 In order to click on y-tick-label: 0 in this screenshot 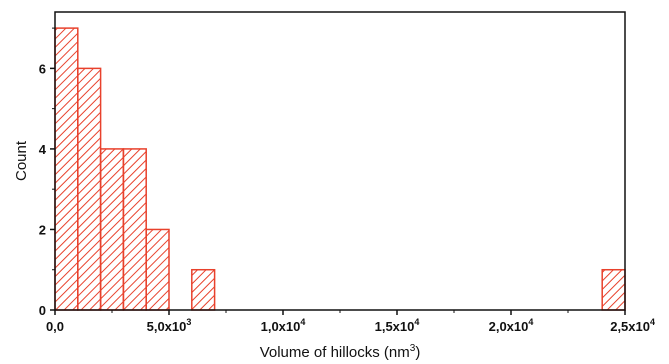, I will do `click(42, 310)`.